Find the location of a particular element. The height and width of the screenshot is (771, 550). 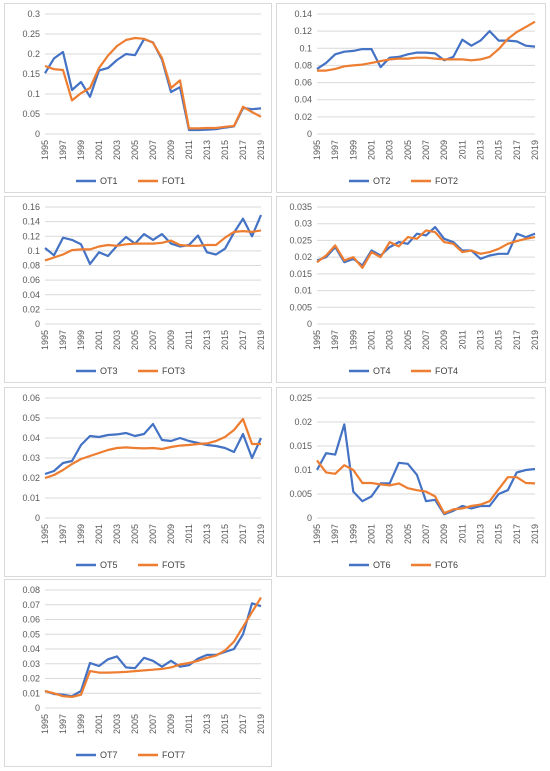

y-tick-label: 0.3 is located at coordinates (33, 14).